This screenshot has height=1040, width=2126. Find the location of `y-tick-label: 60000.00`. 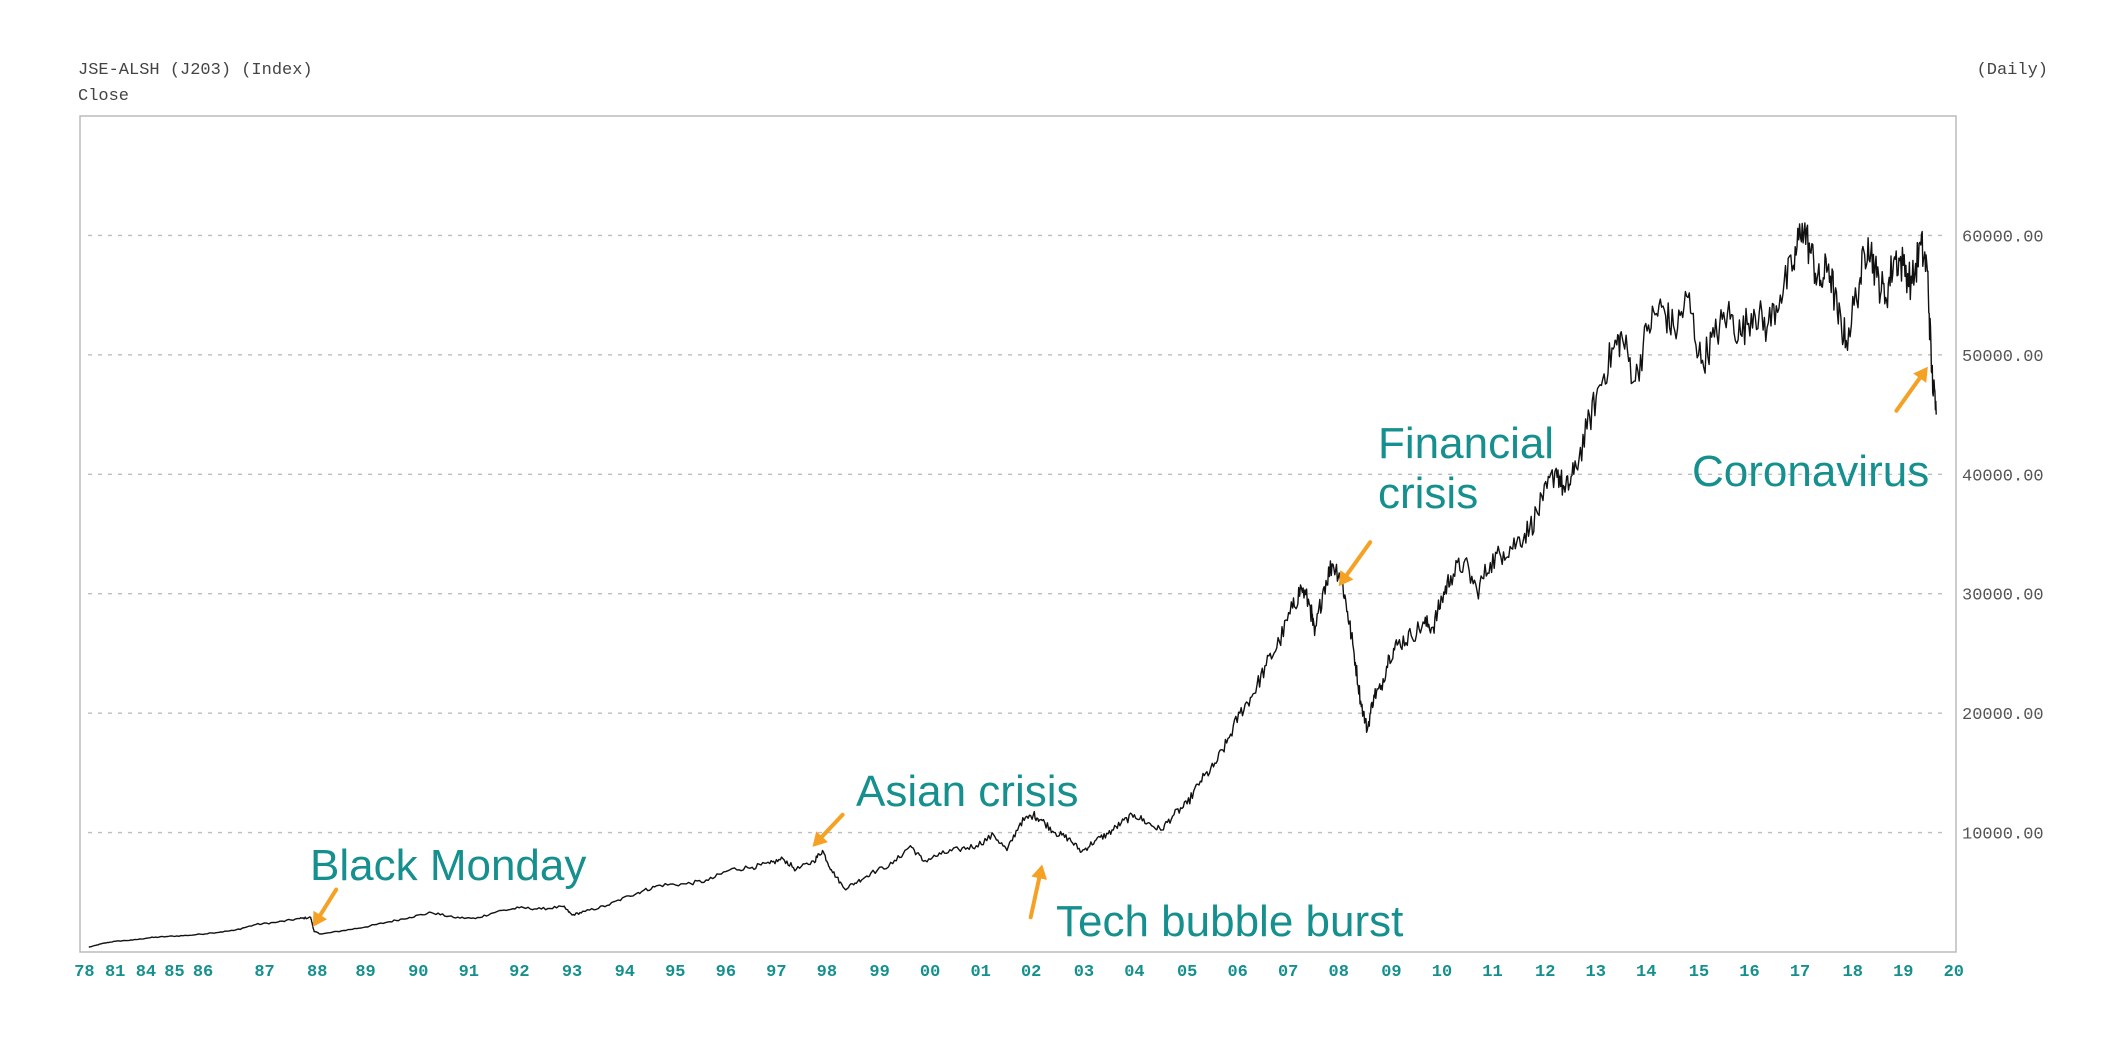

y-tick-label: 60000.00 is located at coordinates (2003, 237).